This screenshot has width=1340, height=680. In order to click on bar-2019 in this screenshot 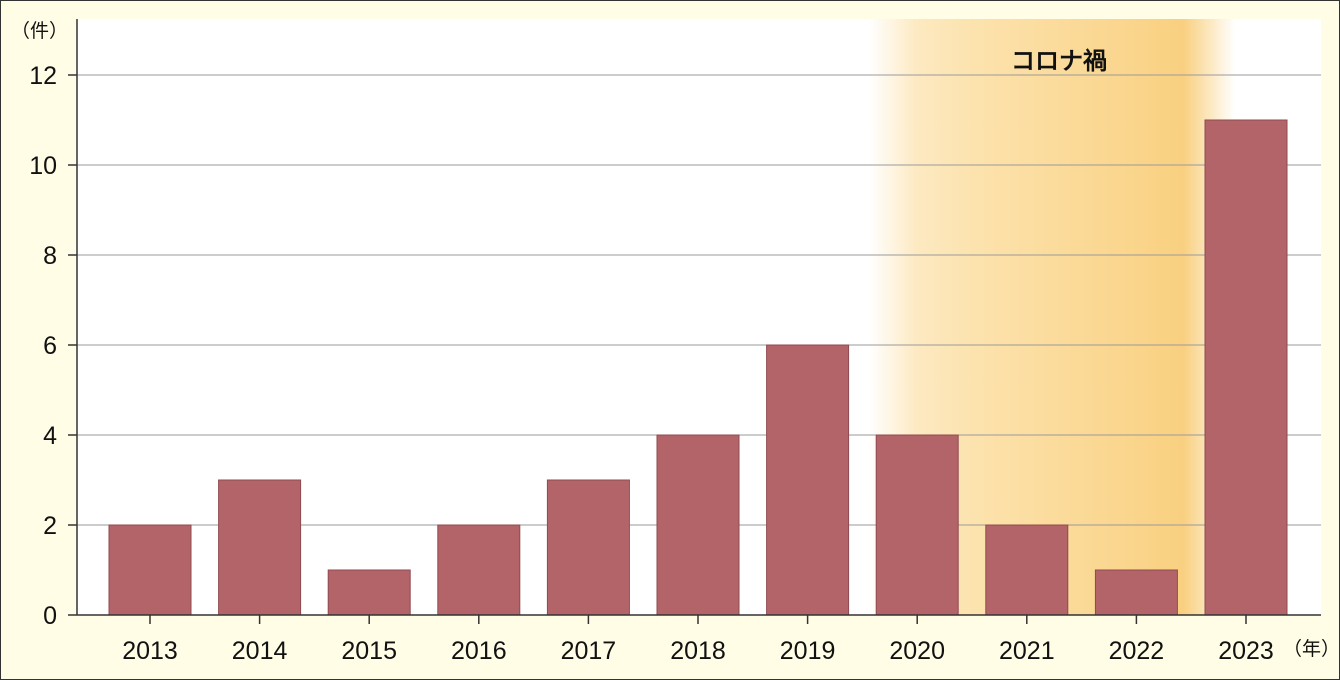, I will do `click(808, 480)`.